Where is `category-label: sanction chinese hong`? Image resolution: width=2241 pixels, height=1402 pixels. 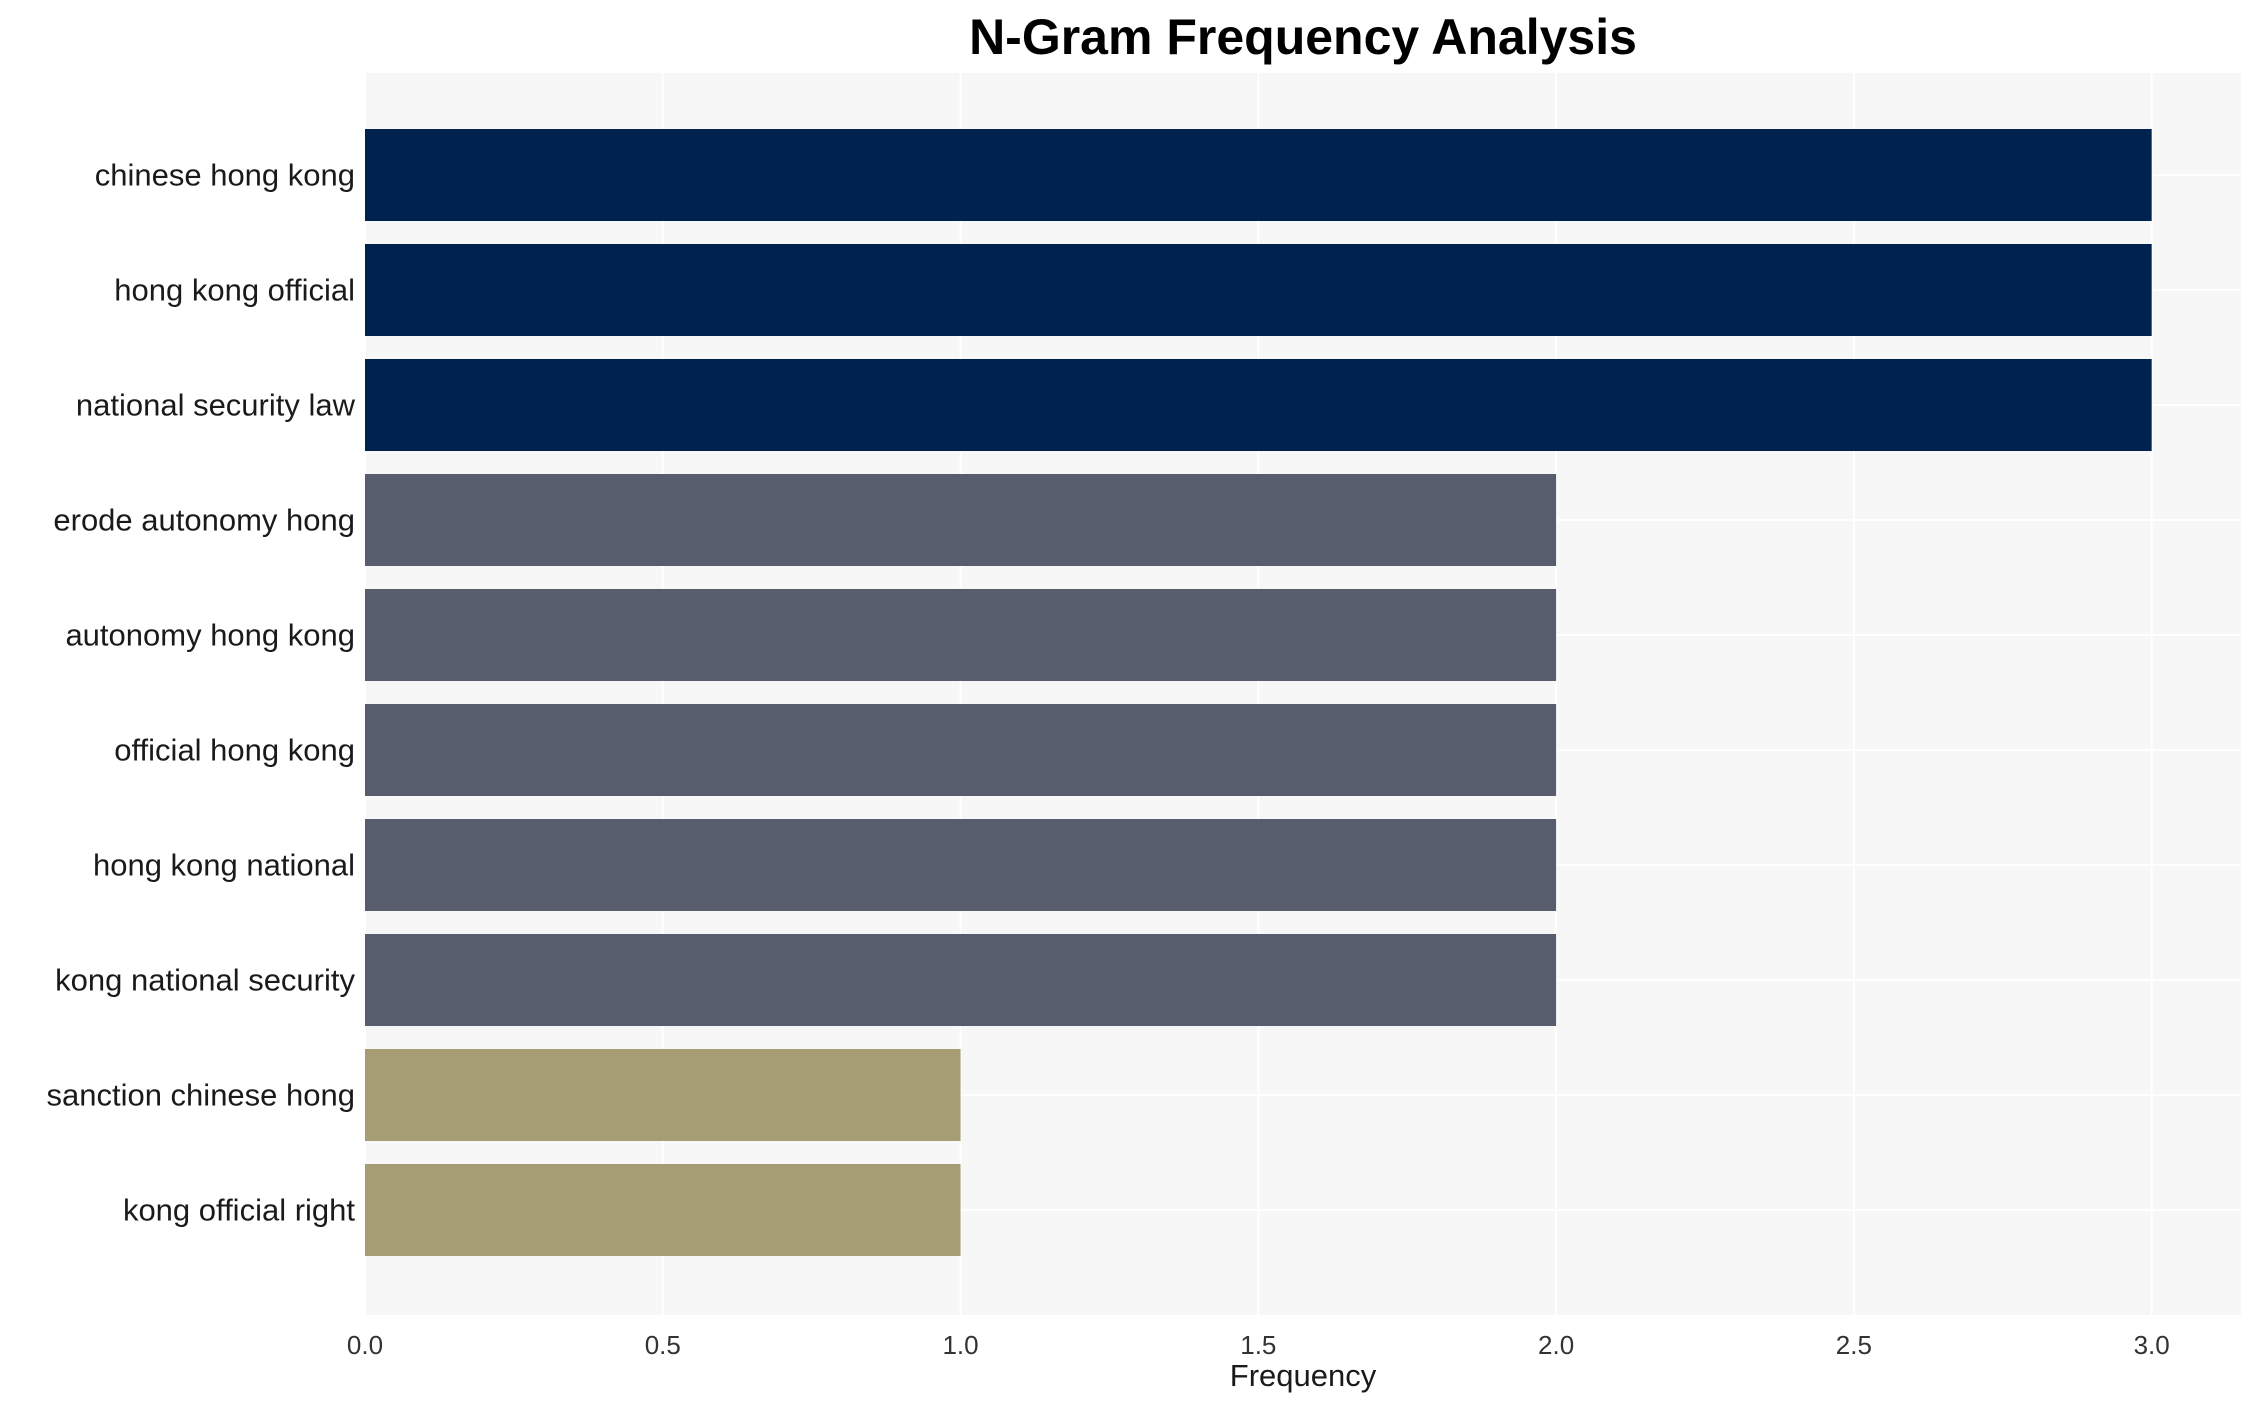
category-label: sanction chinese hong is located at coordinates (200, 1095).